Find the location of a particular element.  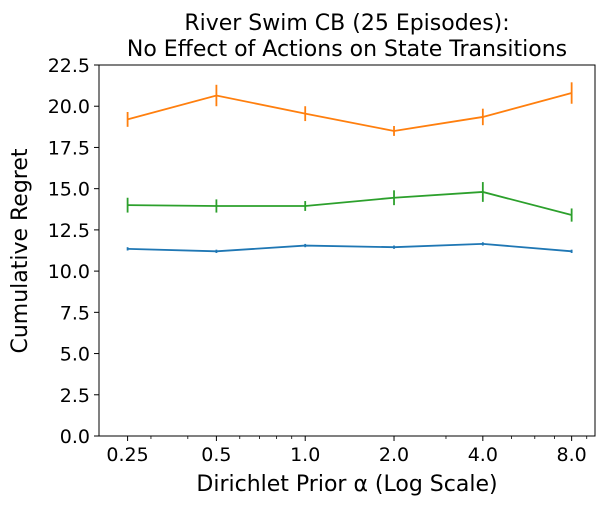

y-tick-label: 17.5 is located at coordinates (69, 148).